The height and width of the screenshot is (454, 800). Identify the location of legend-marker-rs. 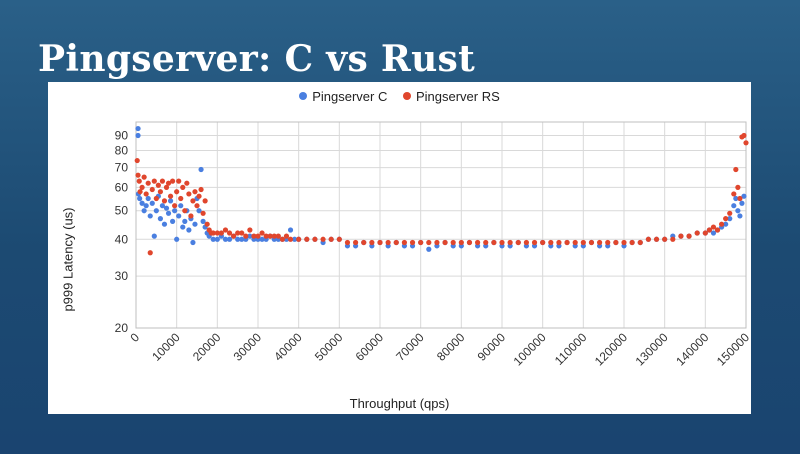
(406, 96).